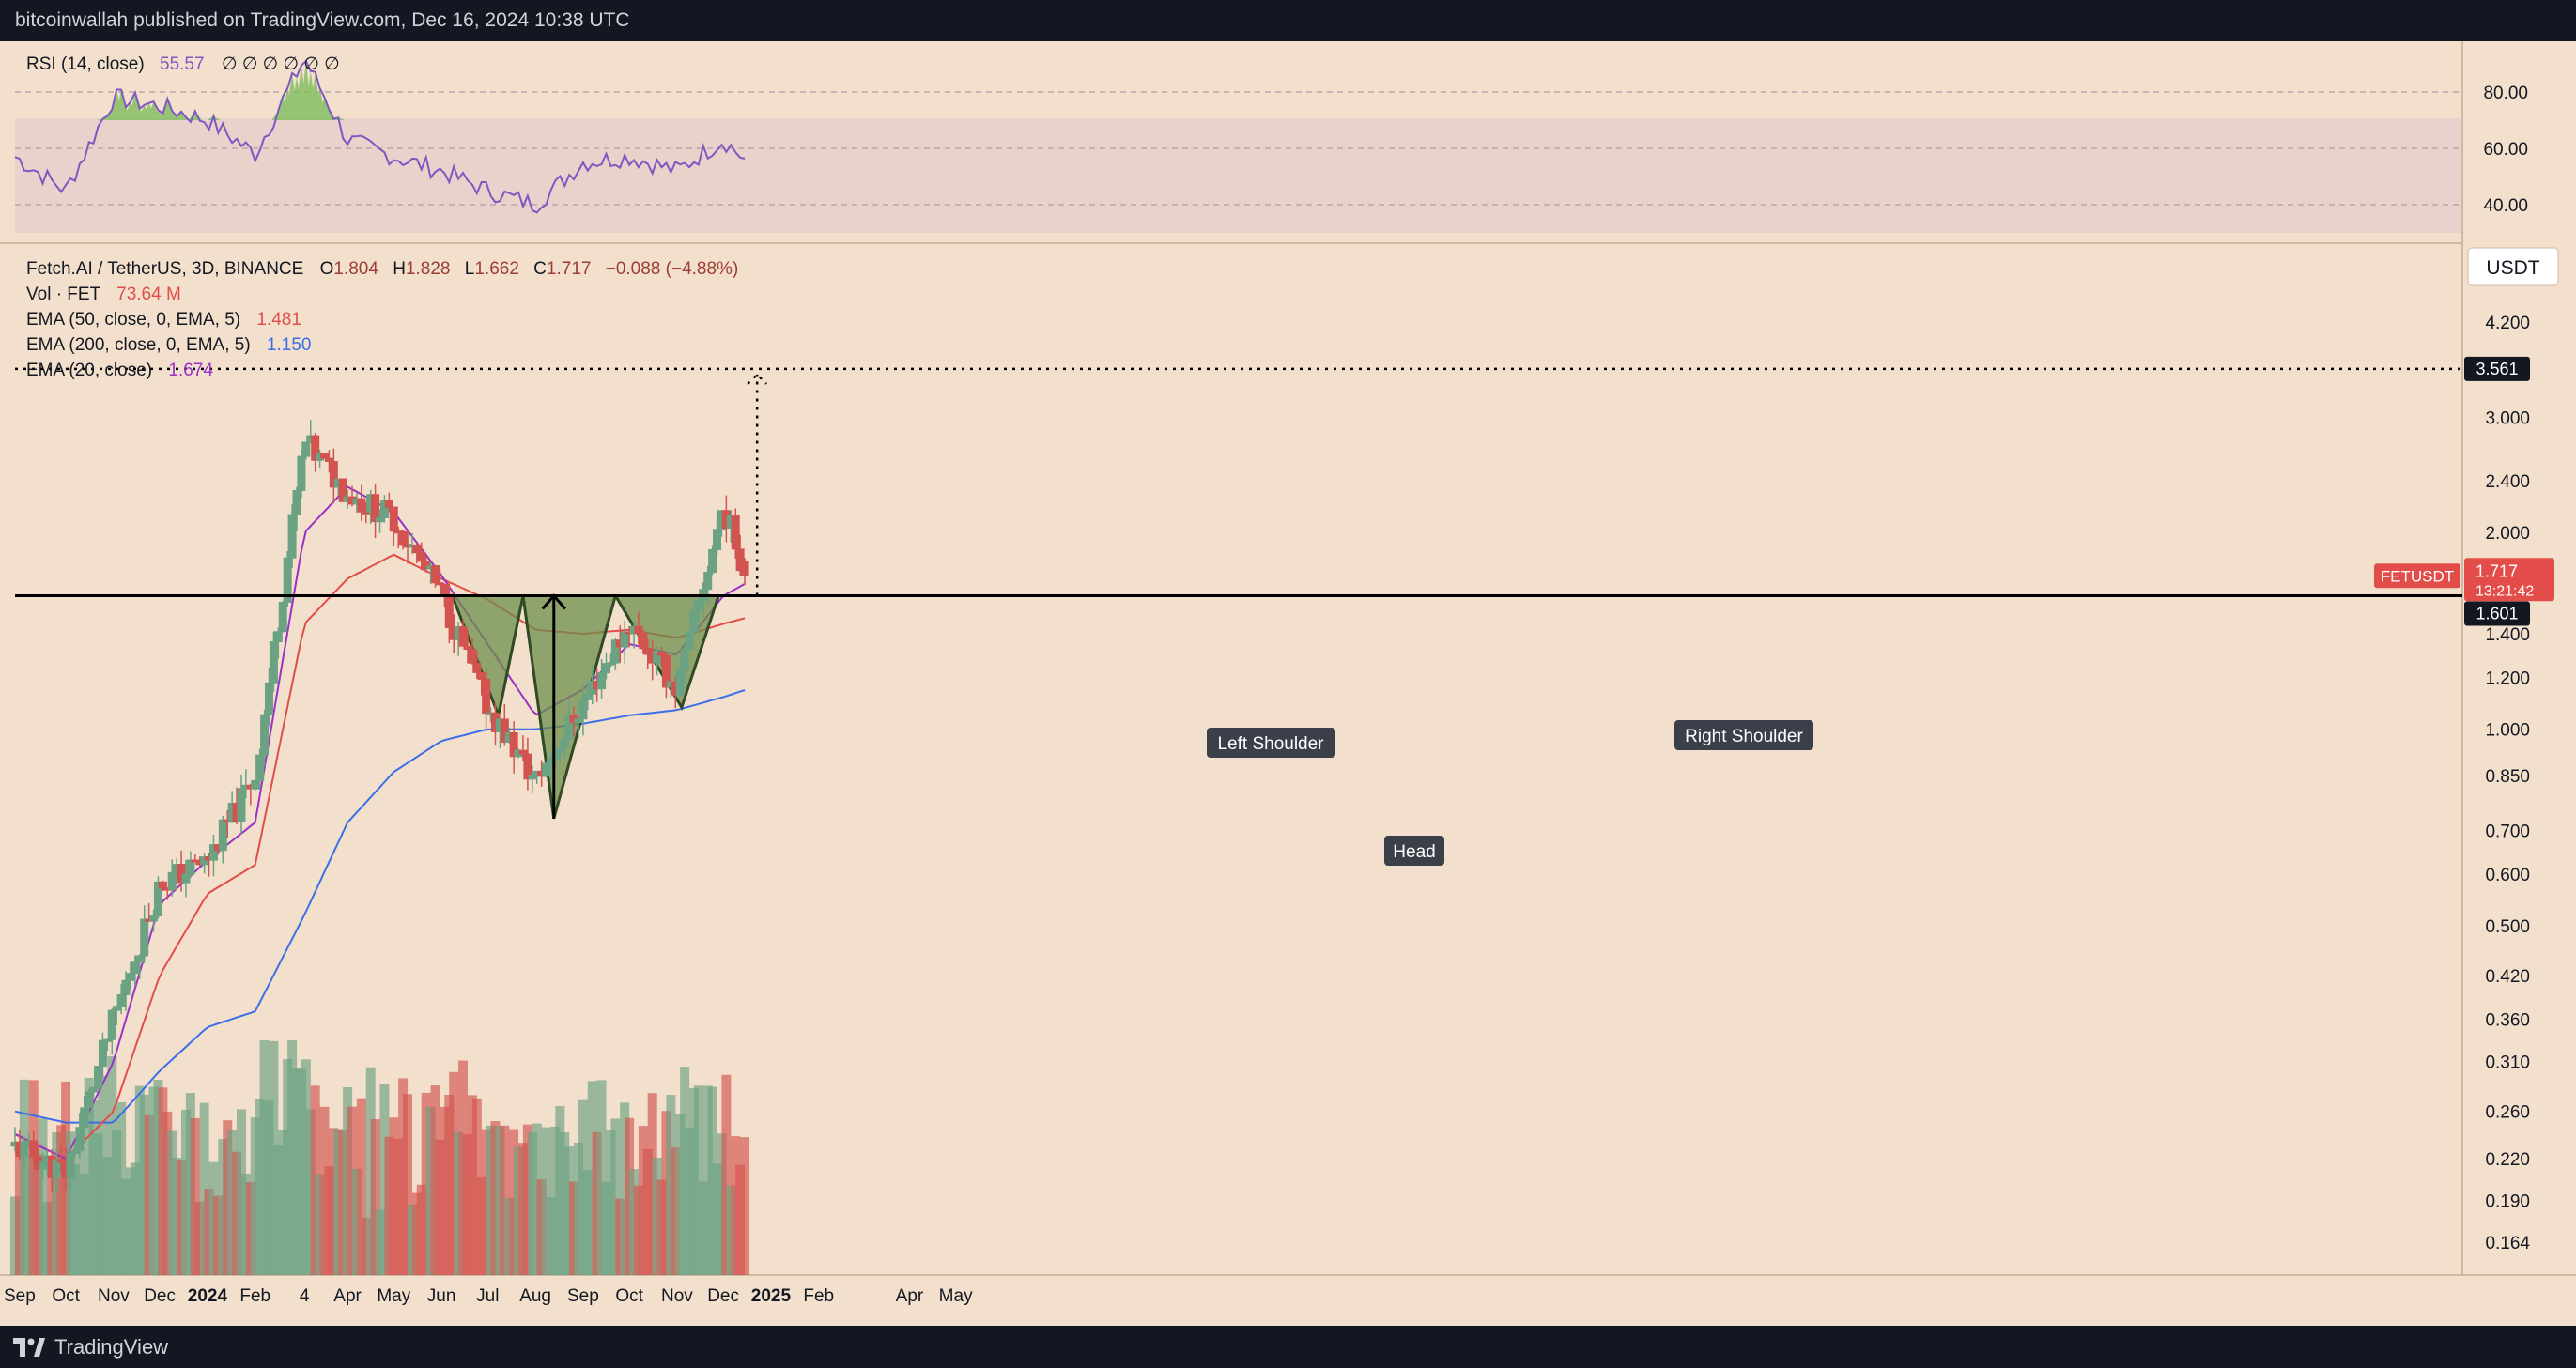 The image size is (2576, 1368). Describe the element at coordinates (2507, 1113) in the screenshot. I see `price-tick-label: 0.260` at that location.